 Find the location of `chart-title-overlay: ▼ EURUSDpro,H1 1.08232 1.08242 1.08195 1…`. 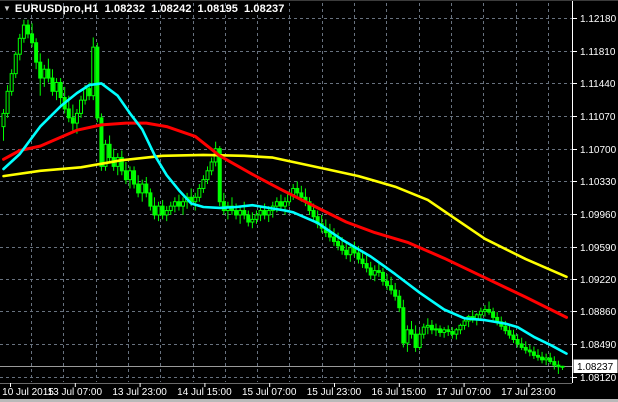

chart-title-overlay: ▼ EURUSDpro,H1 1.08232 1.08242 1.08195 1… is located at coordinates (143, 9).